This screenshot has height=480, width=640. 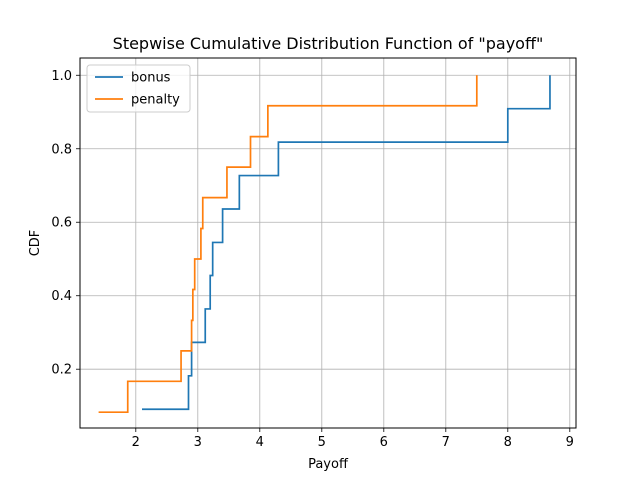 What do you see at coordinates (260, 442) in the screenshot?
I see `x-tick-label: 4` at bounding box center [260, 442].